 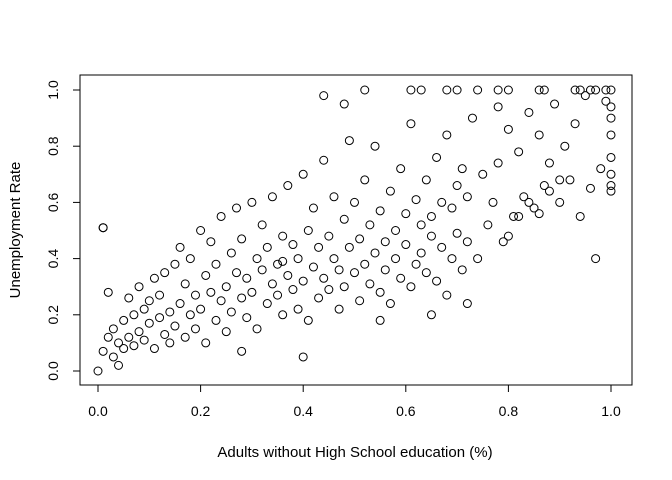 I want to click on x-tick-label: 0.8, so click(x=509, y=411).